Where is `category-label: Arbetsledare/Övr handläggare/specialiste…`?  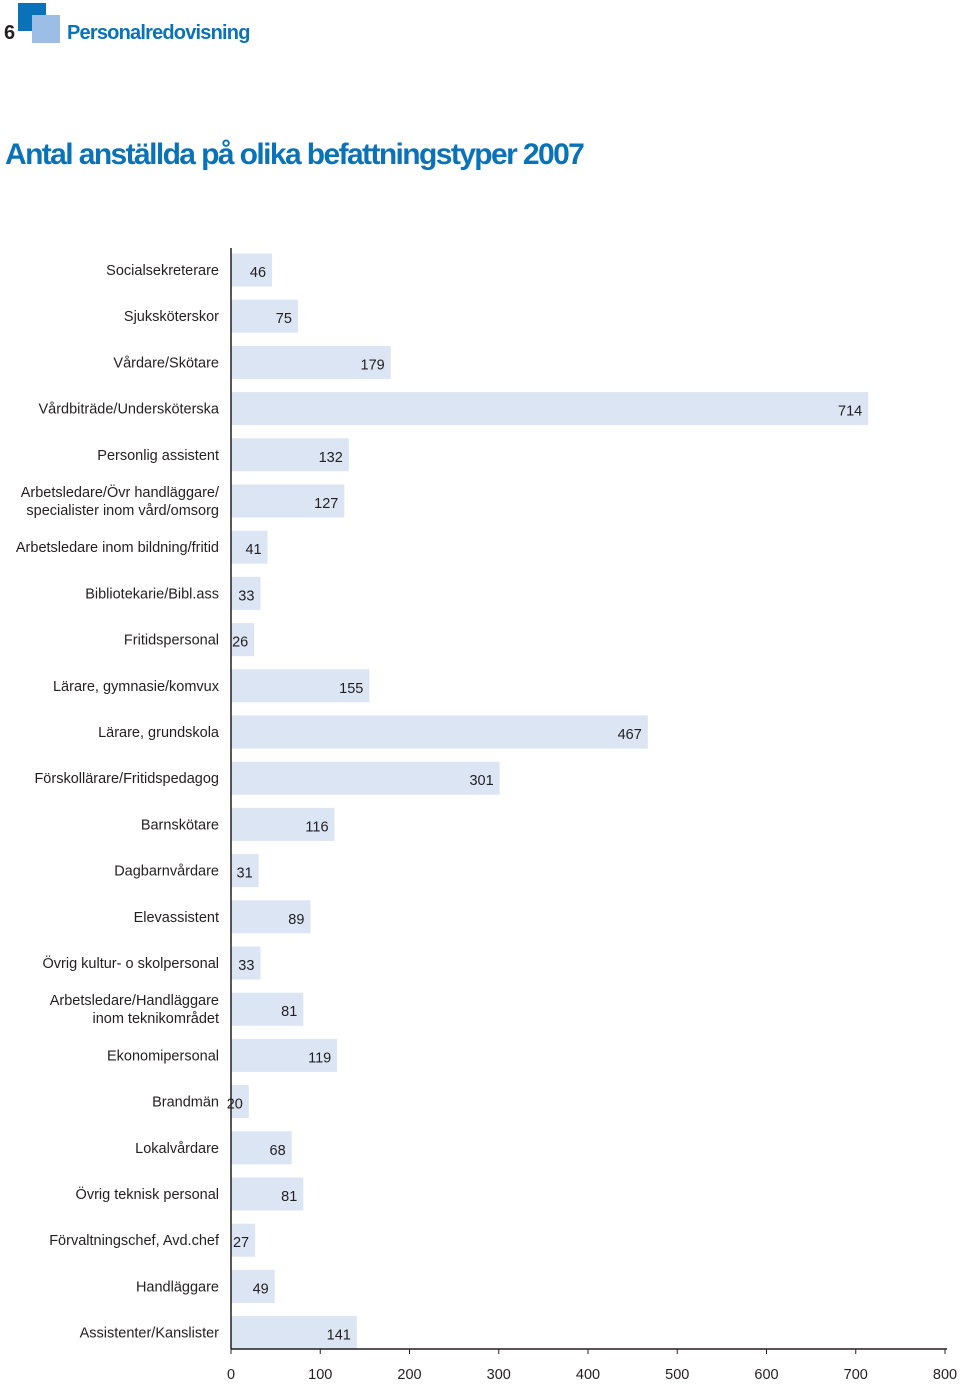 category-label: Arbetsledare/Övr handläggare/specialiste… is located at coordinates (120, 501).